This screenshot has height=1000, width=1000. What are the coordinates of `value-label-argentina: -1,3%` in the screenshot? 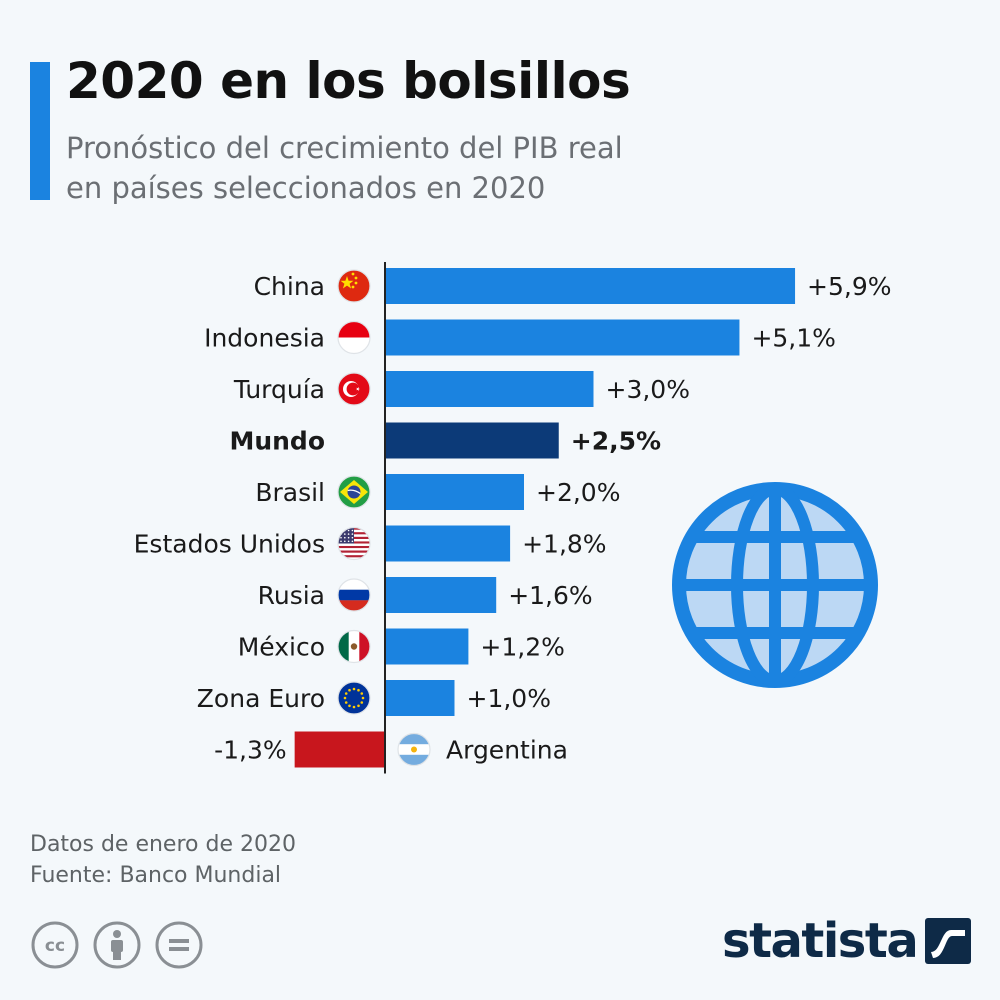 It's located at (250, 750).